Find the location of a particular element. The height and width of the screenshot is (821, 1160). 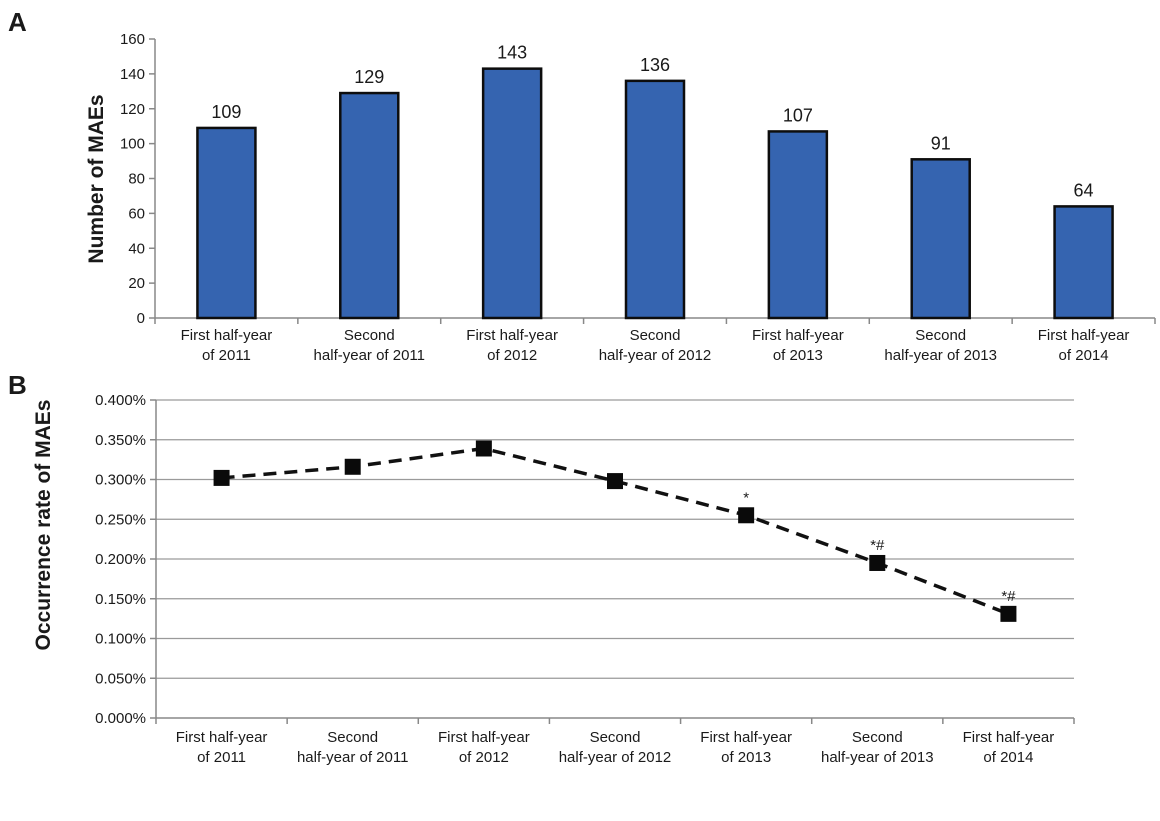

chart-b-category-label: half-year of 2011 is located at coordinates (352, 757).